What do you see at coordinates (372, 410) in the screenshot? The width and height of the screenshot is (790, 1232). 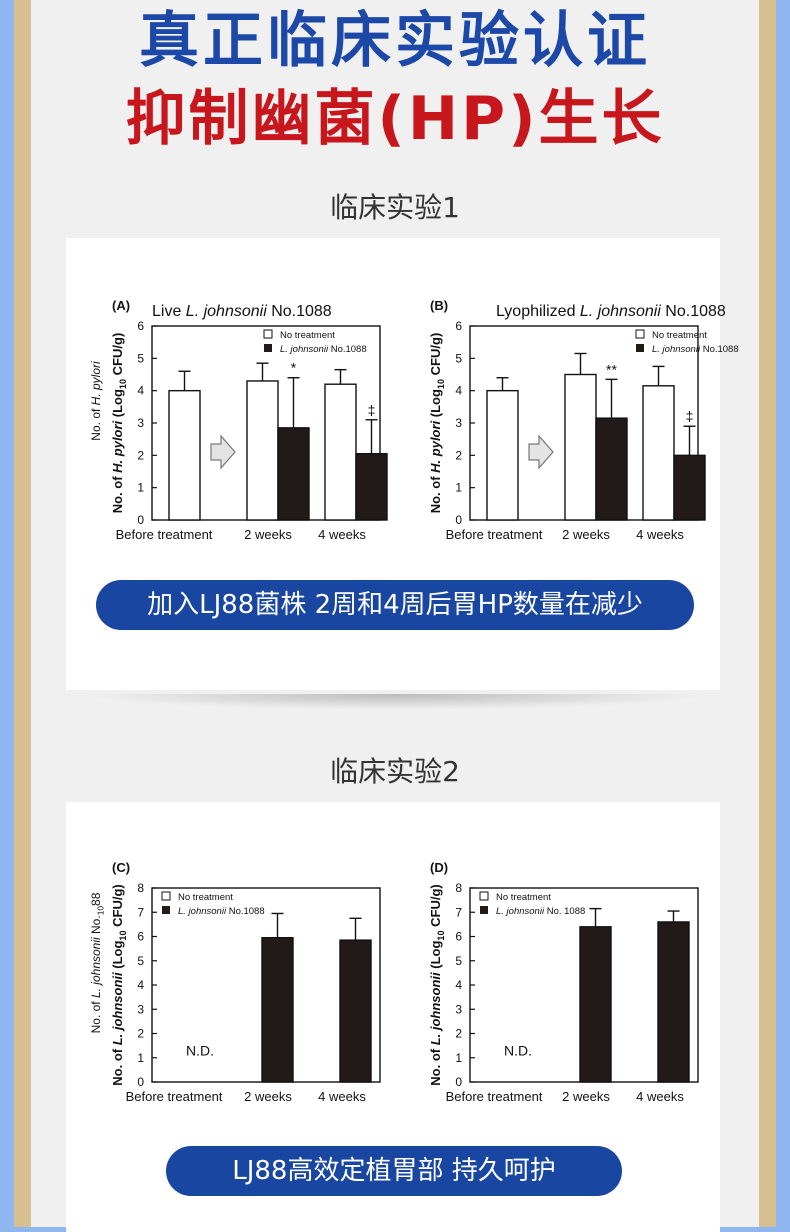 I see `significance-mark: ‡` at bounding box center [372, 410].